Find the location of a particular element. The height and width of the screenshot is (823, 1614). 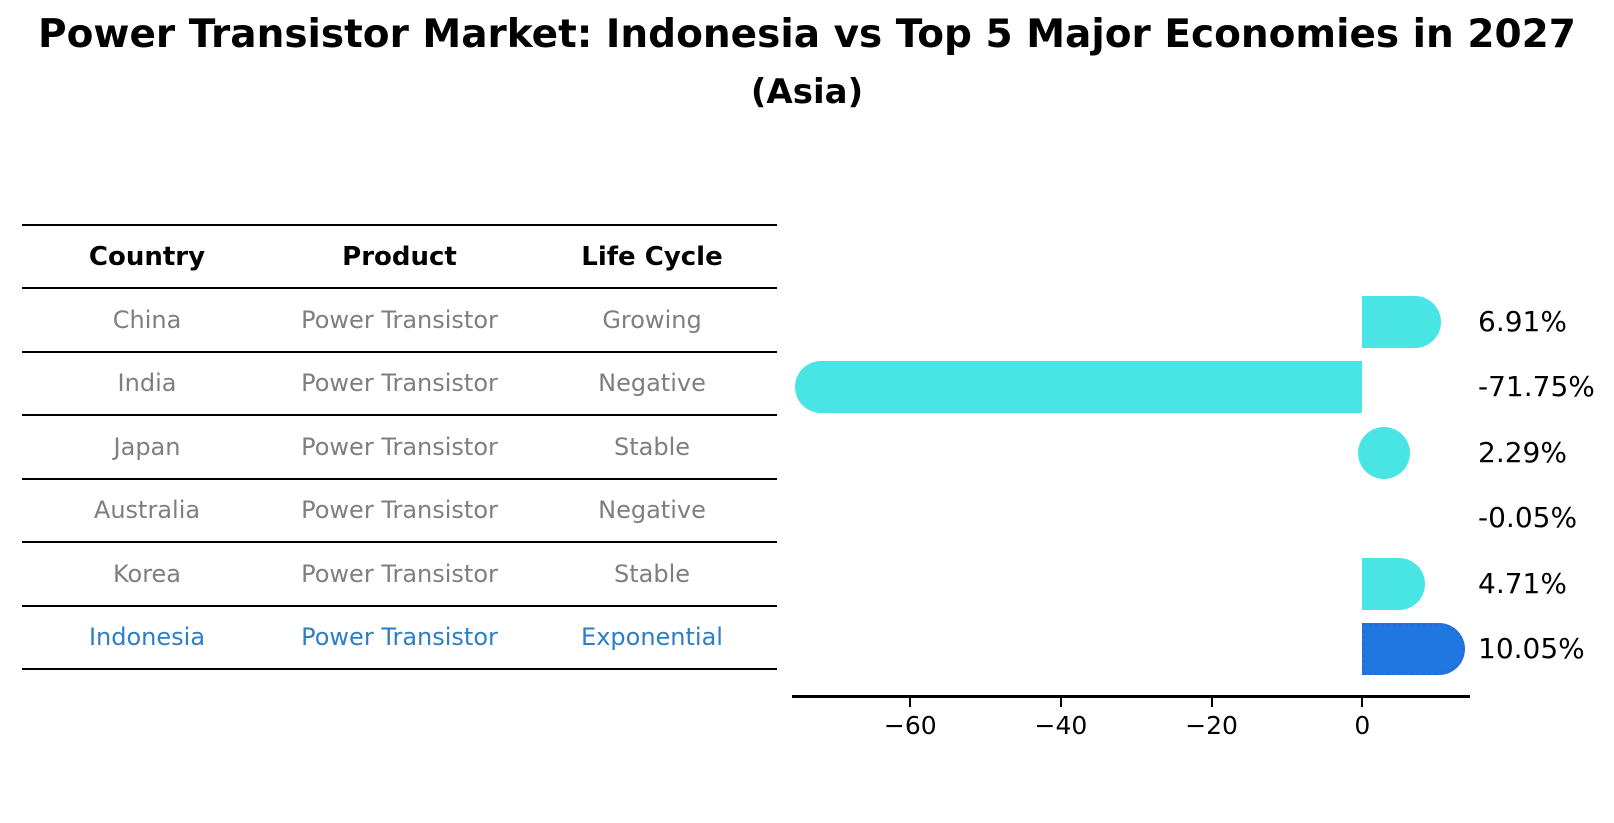

value-label-china: 6.91% is located at coordinates (1522, 321).